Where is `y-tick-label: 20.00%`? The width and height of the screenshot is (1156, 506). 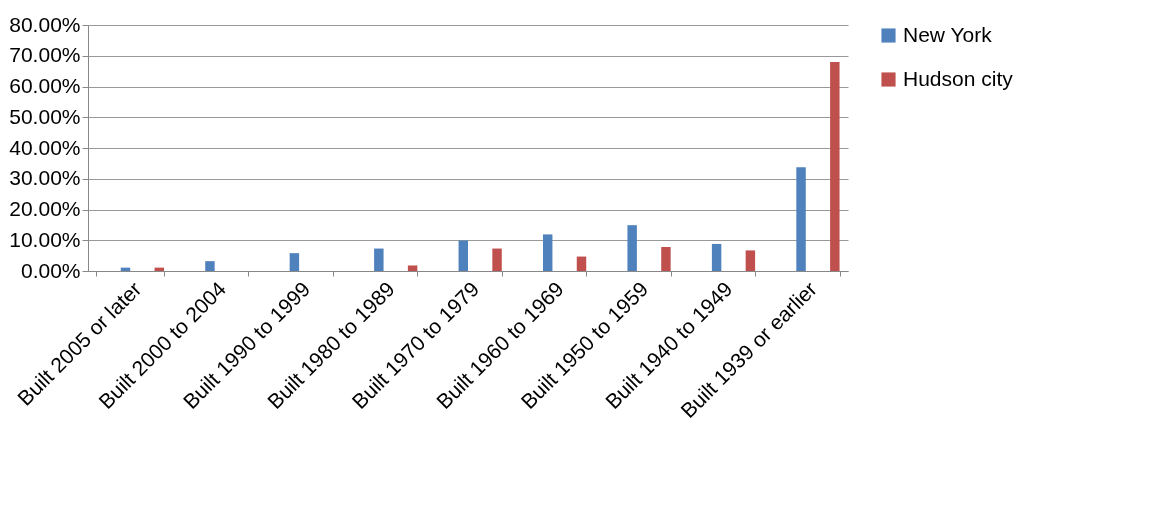
y-tick-label: 20.00% is located at coordinates (45, 208).